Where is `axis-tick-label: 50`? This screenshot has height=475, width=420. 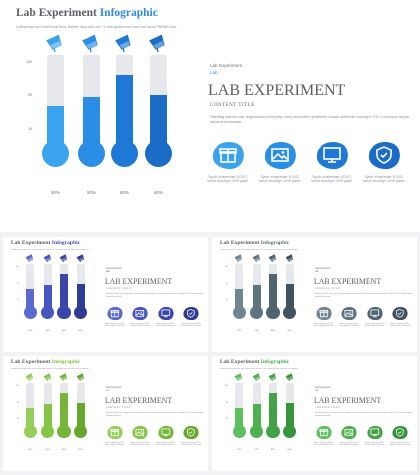
axis-tick-label: 50 is located at coordinates (226, 283).